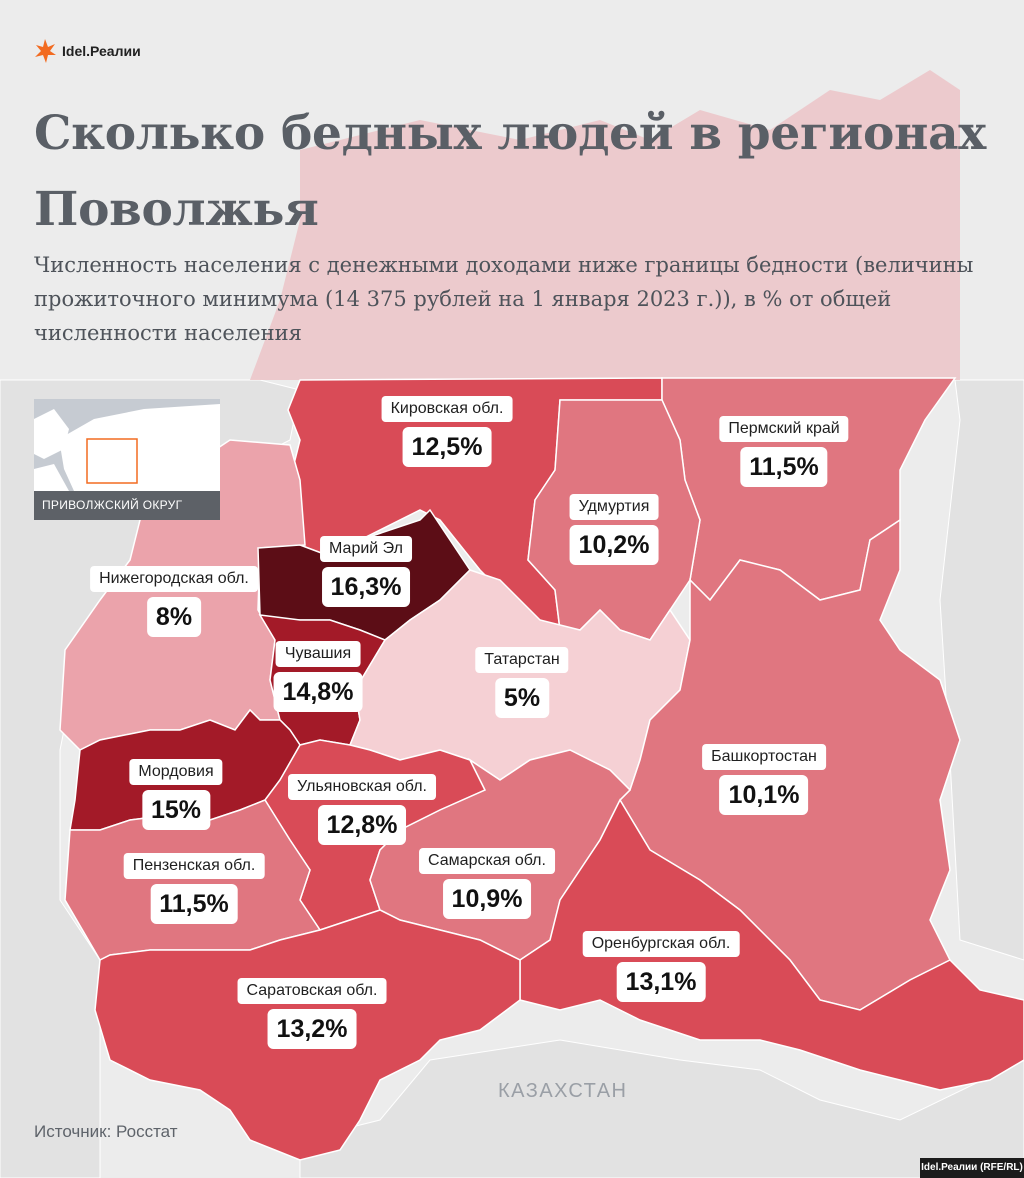 This screenshot has width=1024, height=1178. What do you see at coordinates (784, 429) in the screenshot?
I see `region-name: Пермский край` at bounding box center [784, 429].